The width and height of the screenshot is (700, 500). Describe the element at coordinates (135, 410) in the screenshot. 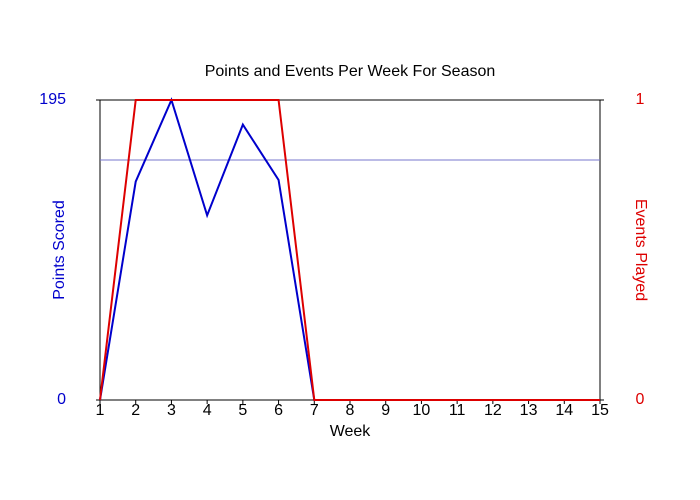

I see `x-tick-label: 2` at that location.